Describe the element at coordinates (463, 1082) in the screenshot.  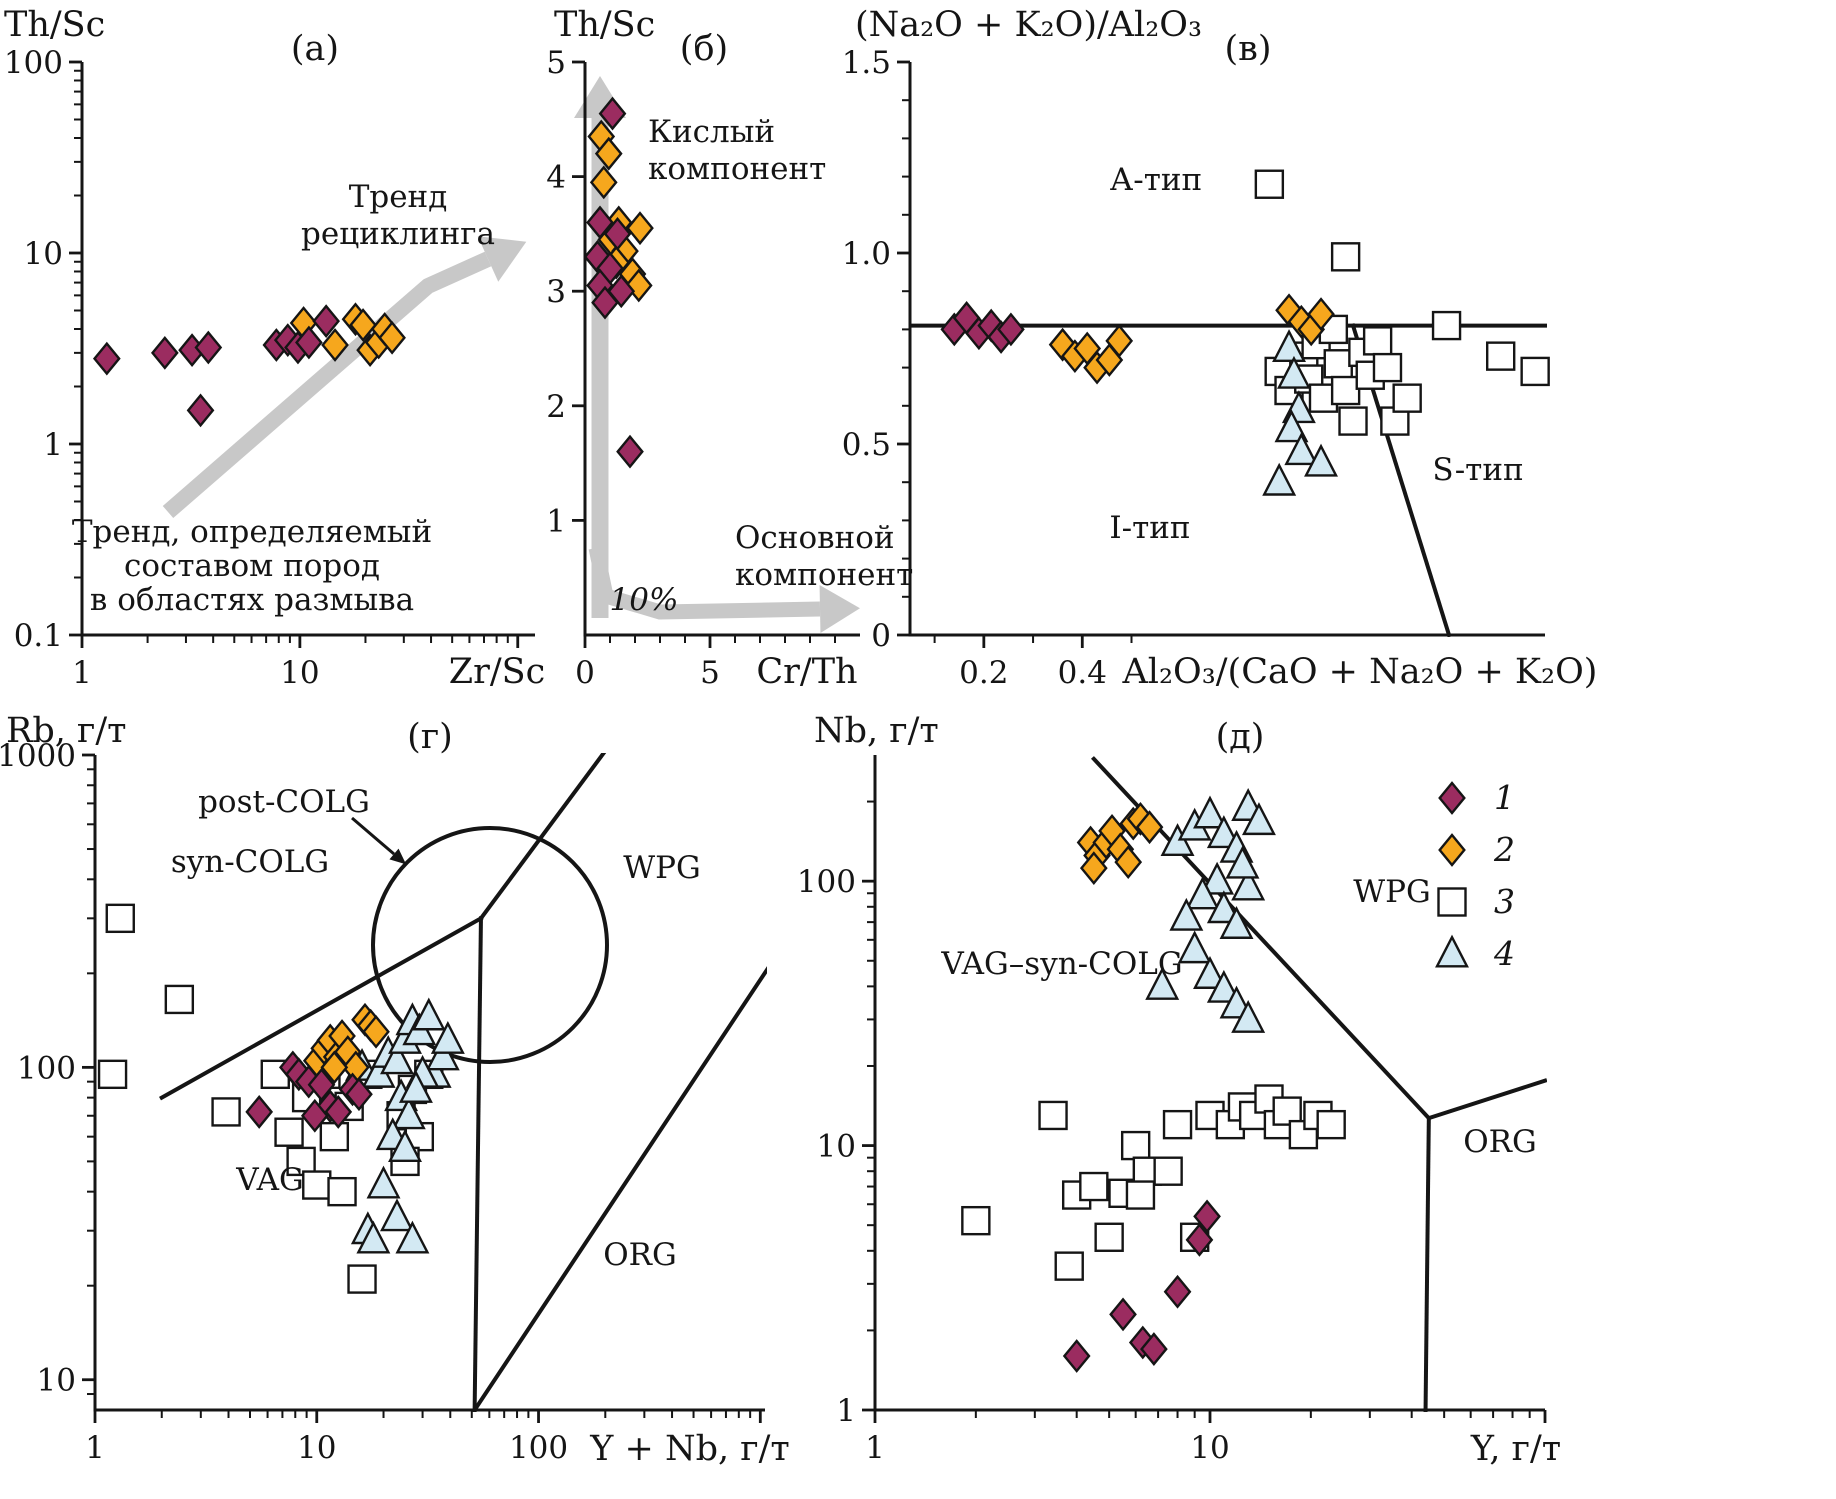
I see `panel-g-field-boundaries` at that location.